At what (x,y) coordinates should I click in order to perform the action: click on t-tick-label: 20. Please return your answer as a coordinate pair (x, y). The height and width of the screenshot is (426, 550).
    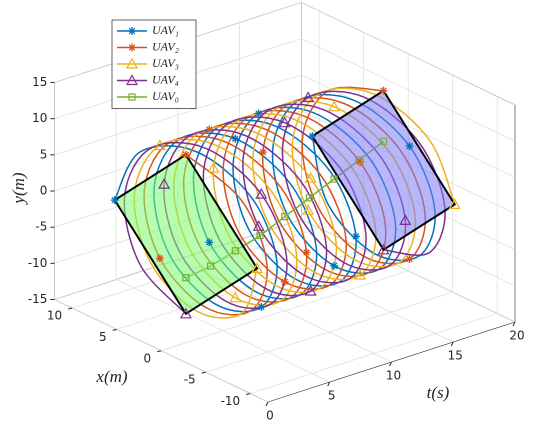
    Looking at the image, I should click on (516, 336).